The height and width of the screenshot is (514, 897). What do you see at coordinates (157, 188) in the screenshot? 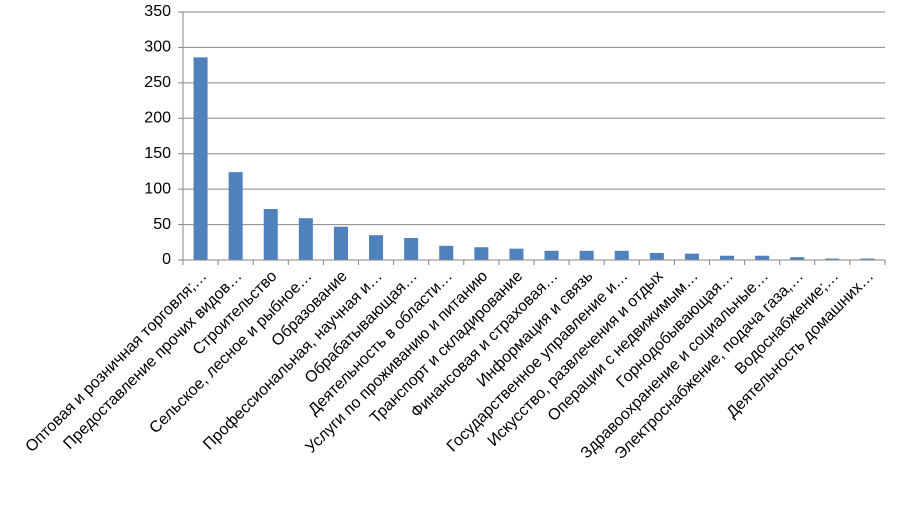
I see `y-tick-label: 100` at bounding box center [157, 188].